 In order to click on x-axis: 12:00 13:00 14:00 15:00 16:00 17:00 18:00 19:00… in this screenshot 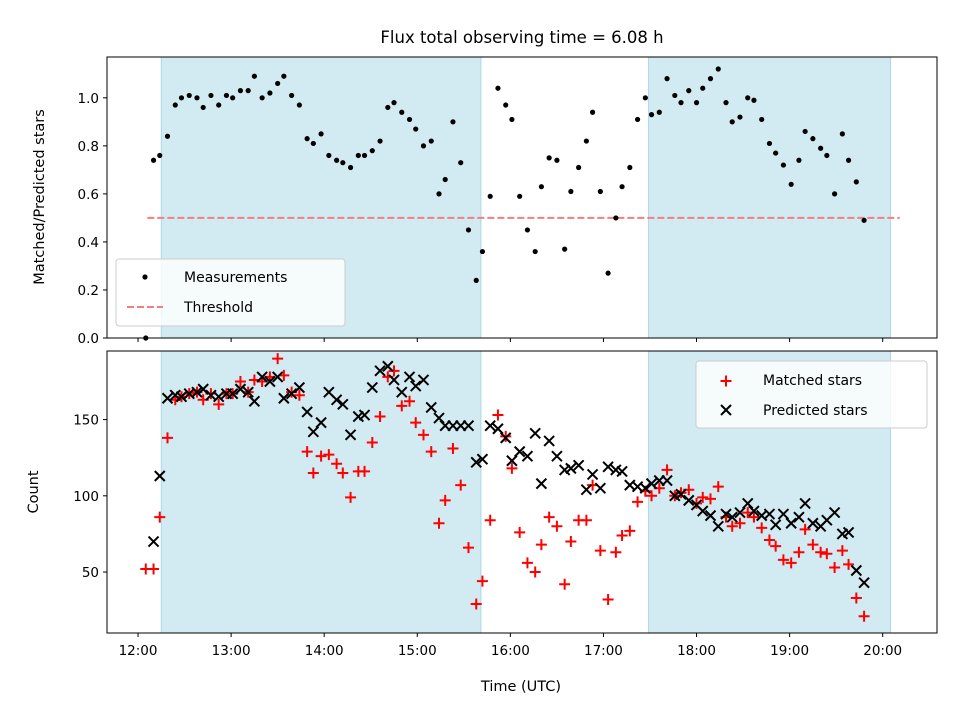, I will do `click(510, 646)`.